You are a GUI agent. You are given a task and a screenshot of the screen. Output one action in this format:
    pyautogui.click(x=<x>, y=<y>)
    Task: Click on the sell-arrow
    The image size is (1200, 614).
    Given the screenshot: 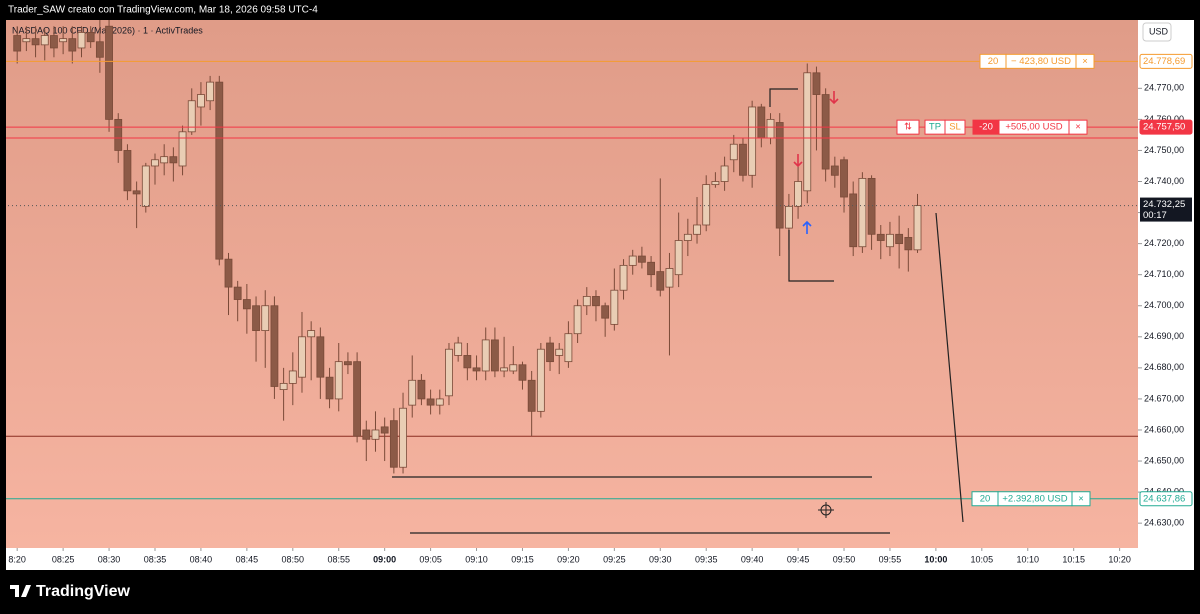 What is the action you would take?
    pyautogui.click(x=834, y=98)
    